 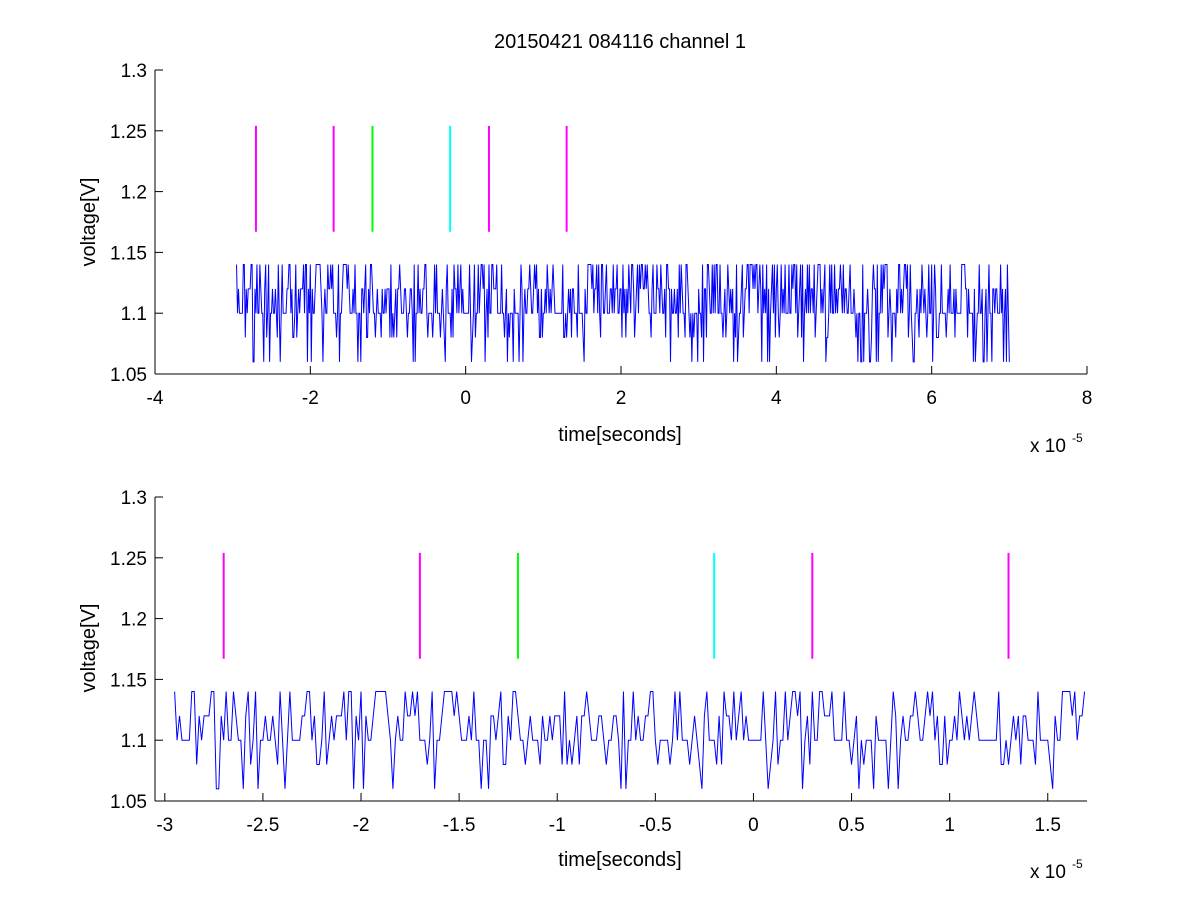 What do you see at coordinates (263, 825) in the screenshot?
I see `x-tick-label: -2.5` at bounding box center [263, 825].